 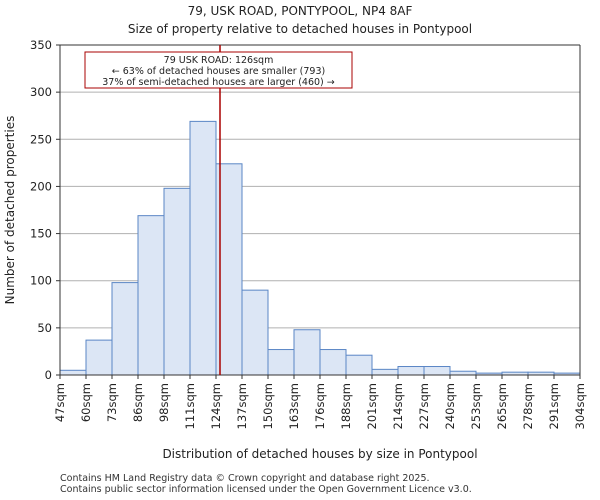 What do you see at coordinates (164, 402) in the screenshot?
I see `x-tick-label: 98sqm` at bounding box center [164, 402].